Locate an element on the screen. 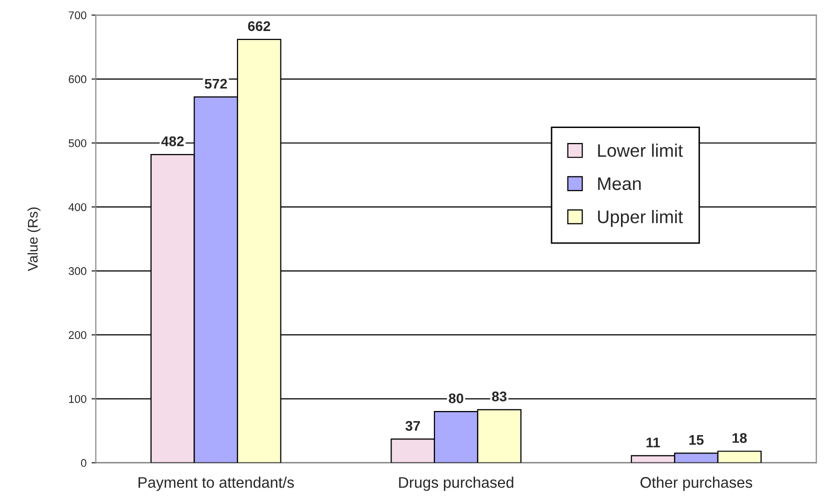 The width and height of the screenshot is (833, 503). data-label: 482 is located at coordinates (172, 141).